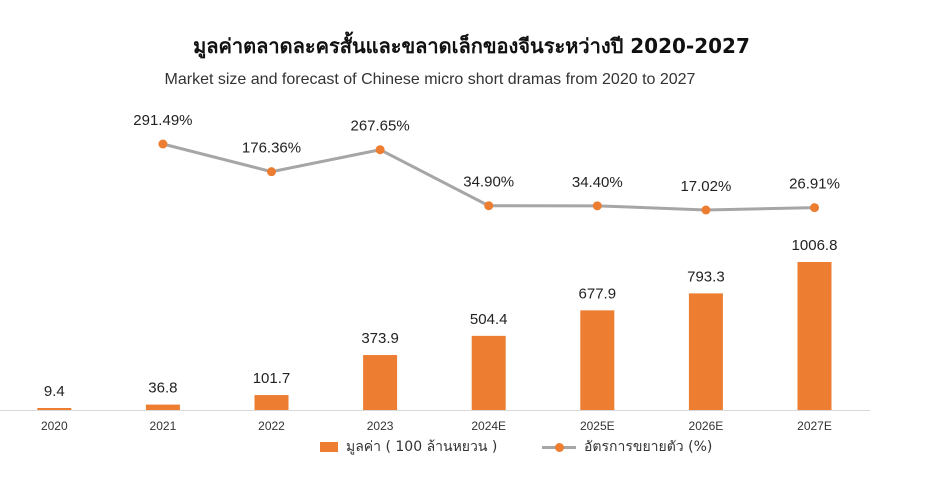 The height and width of the screenshot is (501, 943). Describe the element at coordinates (54, 426) in the screenshot. I see `x-tick-2020: 2020` at that location.